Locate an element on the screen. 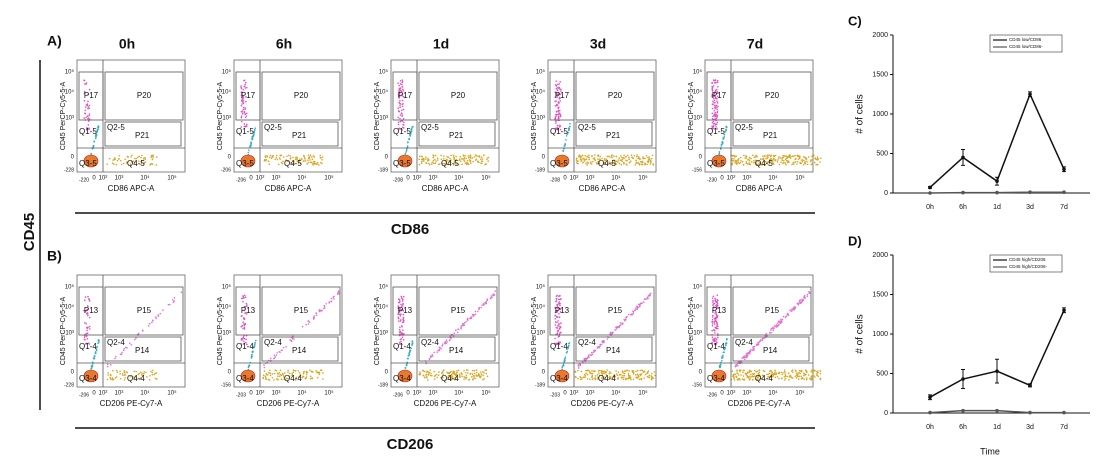 The height and width of the screenshot is (461, 1102). y-axis-title: CD45 PerCP-Cy5-5-A is located at coordinates (63, 115).